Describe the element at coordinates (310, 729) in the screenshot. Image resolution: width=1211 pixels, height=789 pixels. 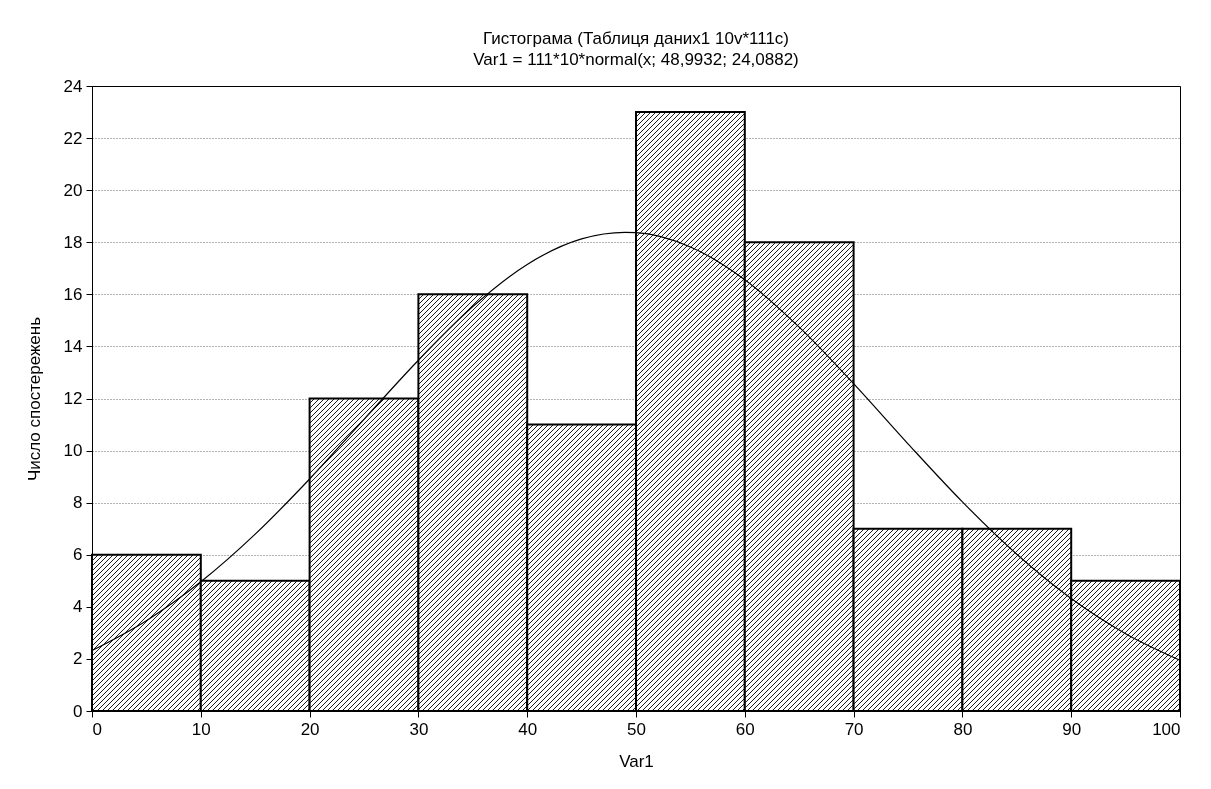
I see `x-tick-label: 20` at that location.